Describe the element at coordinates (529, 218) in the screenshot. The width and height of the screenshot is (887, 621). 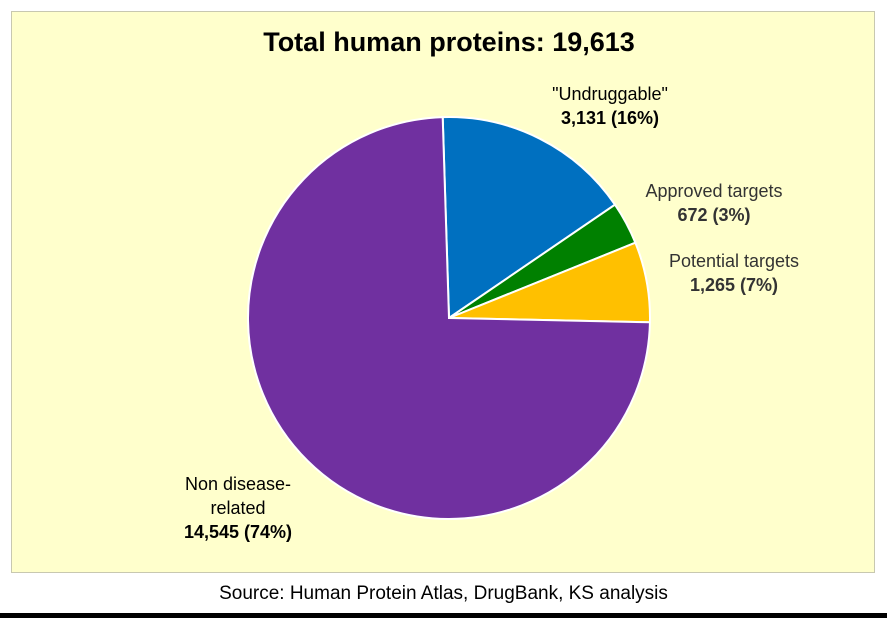
I see `slice-undruggable` at that location.